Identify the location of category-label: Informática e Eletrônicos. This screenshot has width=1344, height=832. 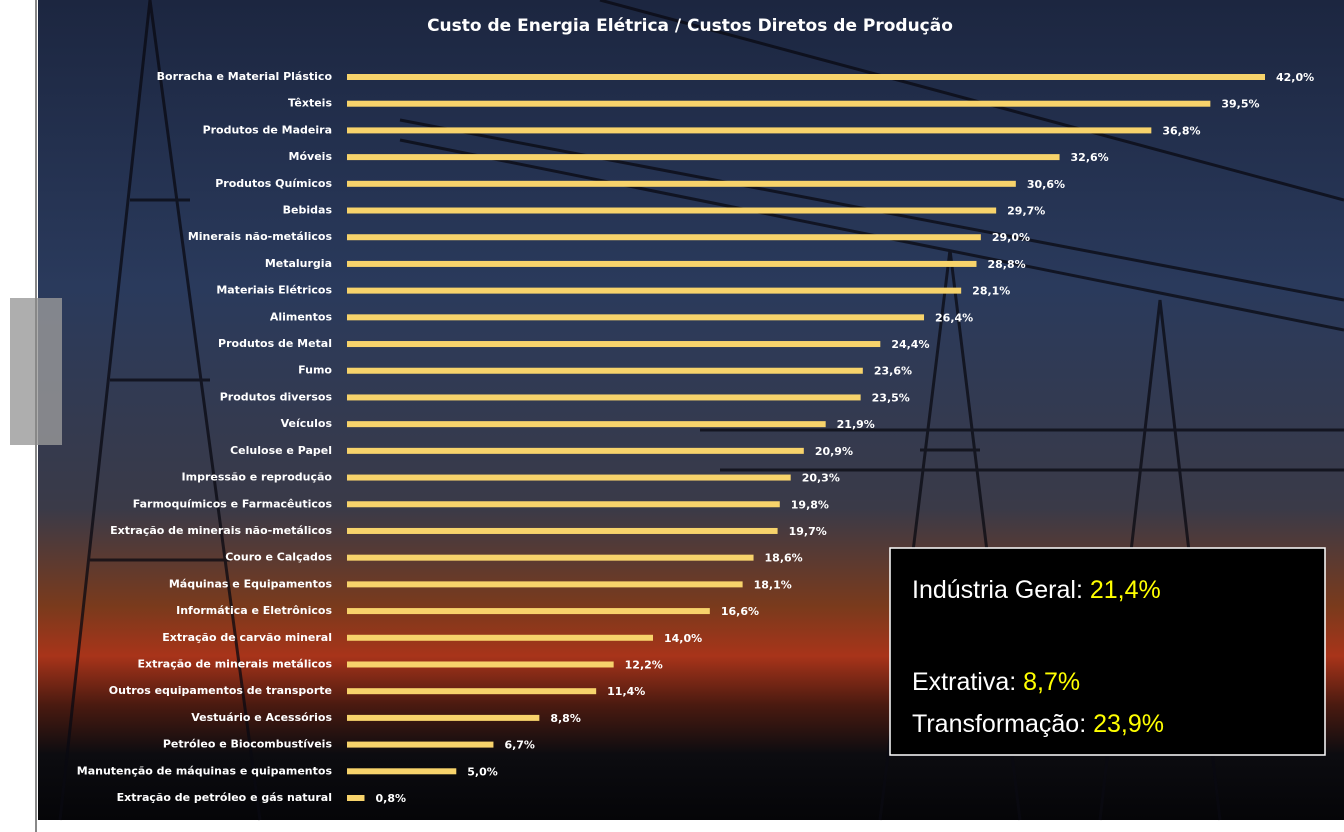
(254, 610).